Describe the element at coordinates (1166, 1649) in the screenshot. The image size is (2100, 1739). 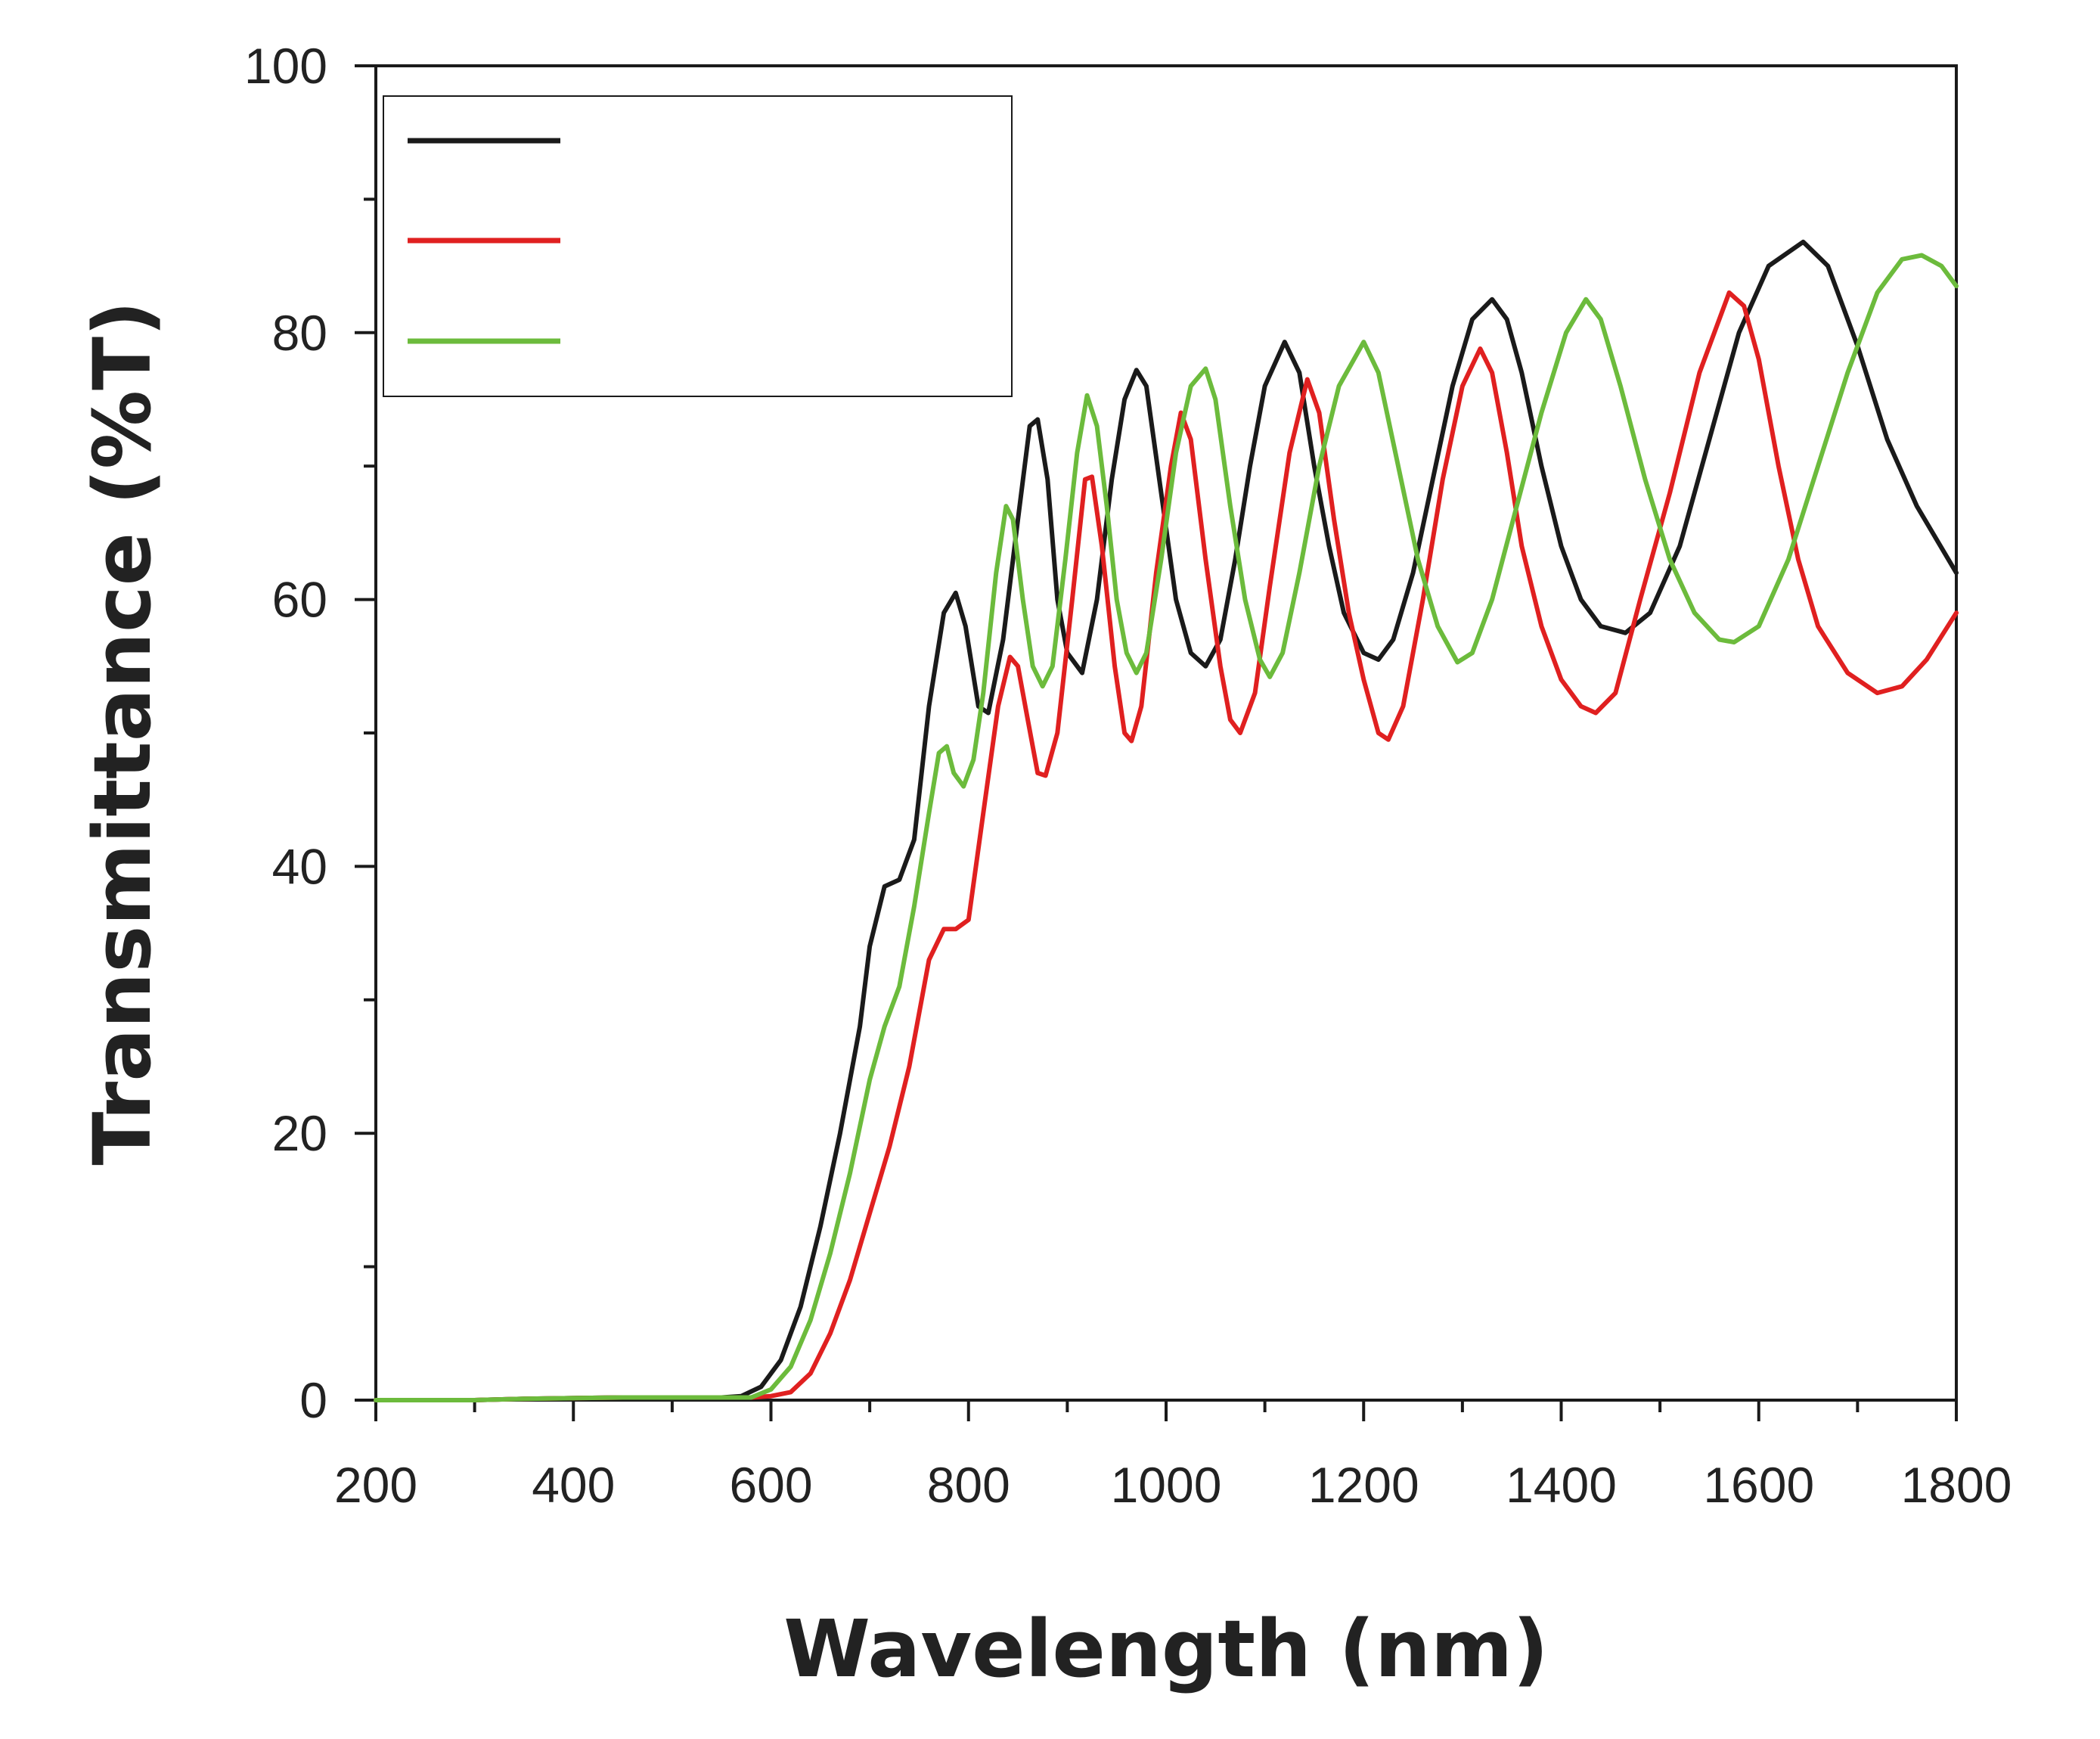
I see `x-axis-title: Wavelength (nm)` at that location.